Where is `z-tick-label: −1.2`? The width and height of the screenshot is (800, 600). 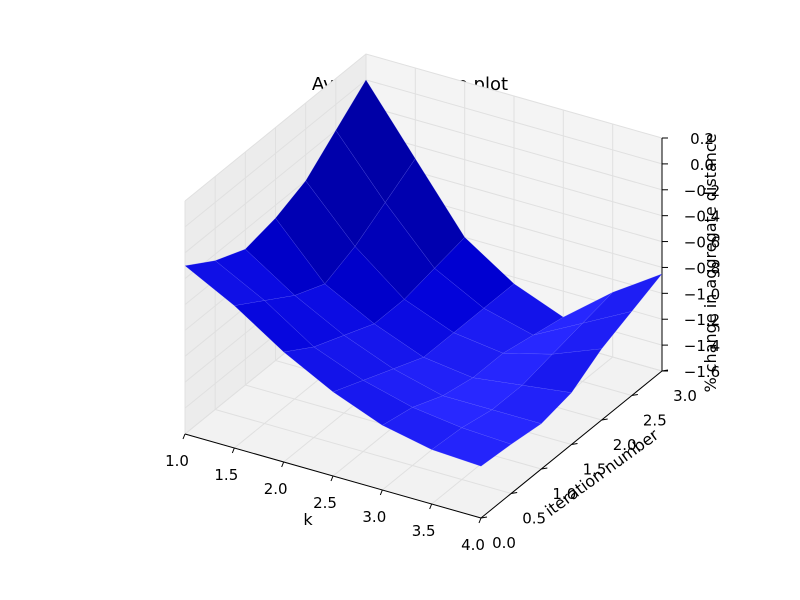
z-tick-label: −1.2 is located at coordinates (702, 320).